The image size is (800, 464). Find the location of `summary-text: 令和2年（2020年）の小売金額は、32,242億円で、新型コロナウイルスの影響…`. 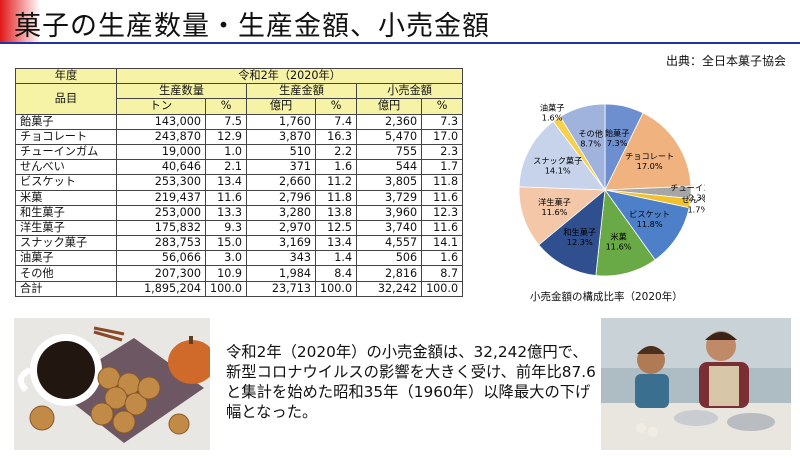

summary-text: 令和2年（2020年）の小売金額は、32,242億円で、新型コロナウイルスの影響… is located at coordinates (411, 382).